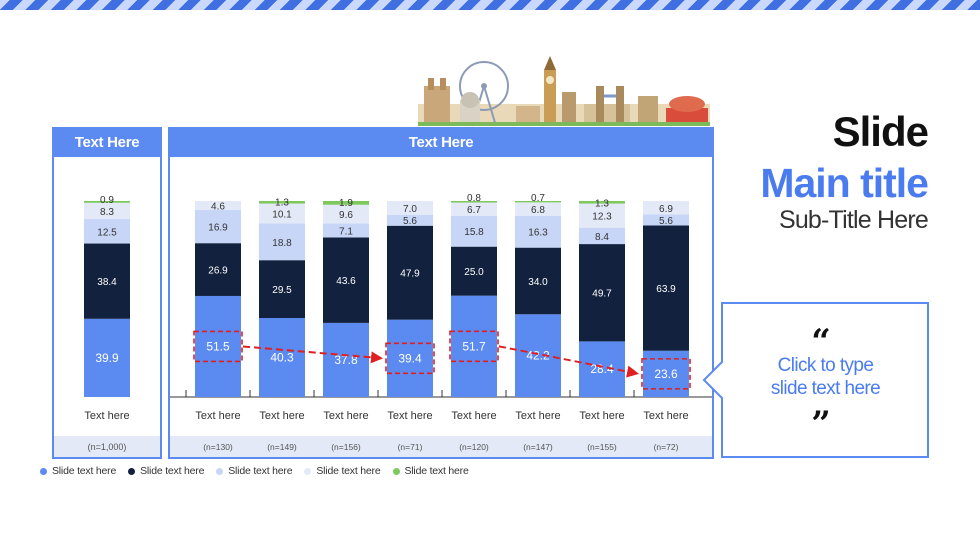 This screenshot has width=980, height=551. Describe the element at coordinates (441, 143) in the screenshot. I see `main-panel-header: Text Here` at that location.